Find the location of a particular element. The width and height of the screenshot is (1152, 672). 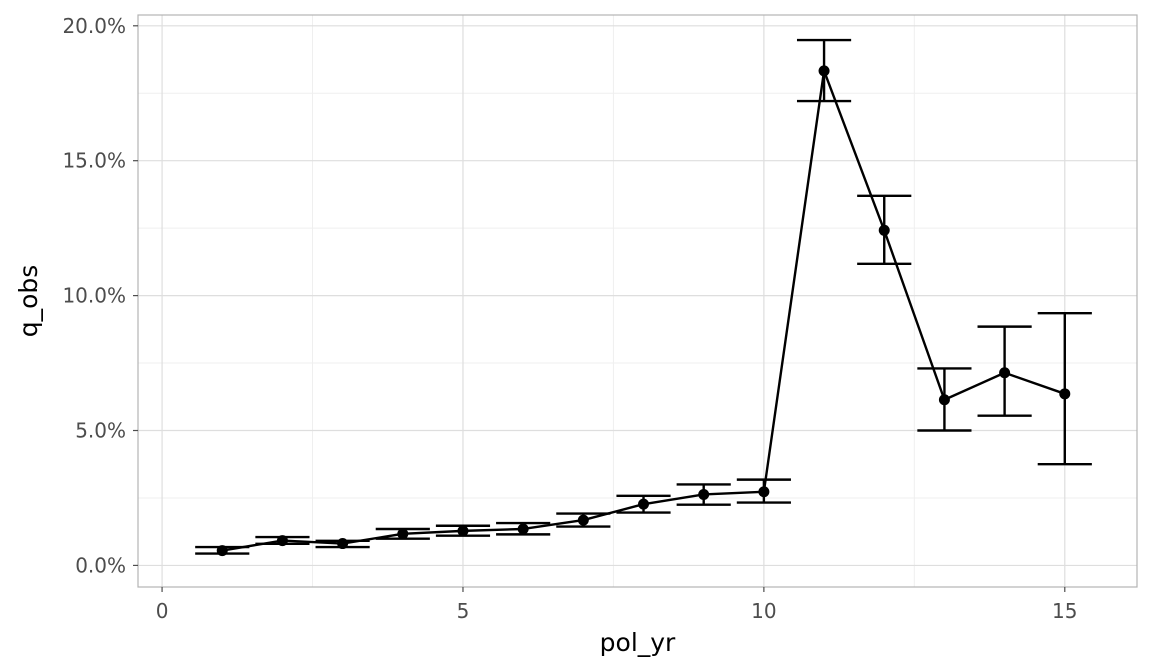

y-tick-label: 20.0% is located at coordinates (94, 26).